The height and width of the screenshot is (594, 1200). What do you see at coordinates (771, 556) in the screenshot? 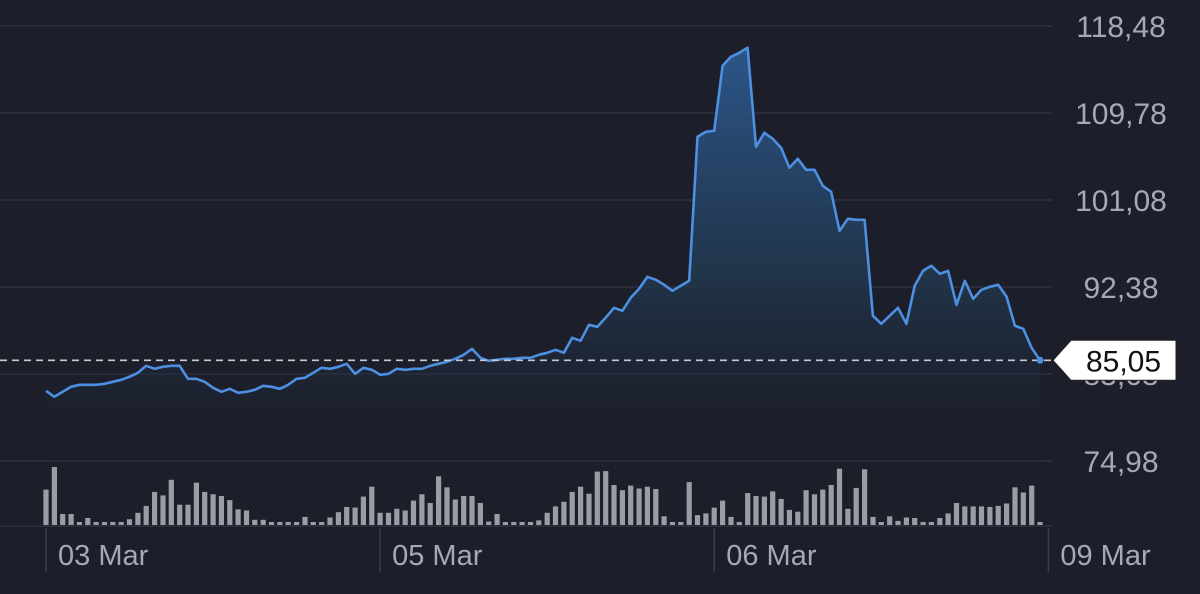
I see `x-tick-label: 06 Mar` at bounding box center [771, 556].